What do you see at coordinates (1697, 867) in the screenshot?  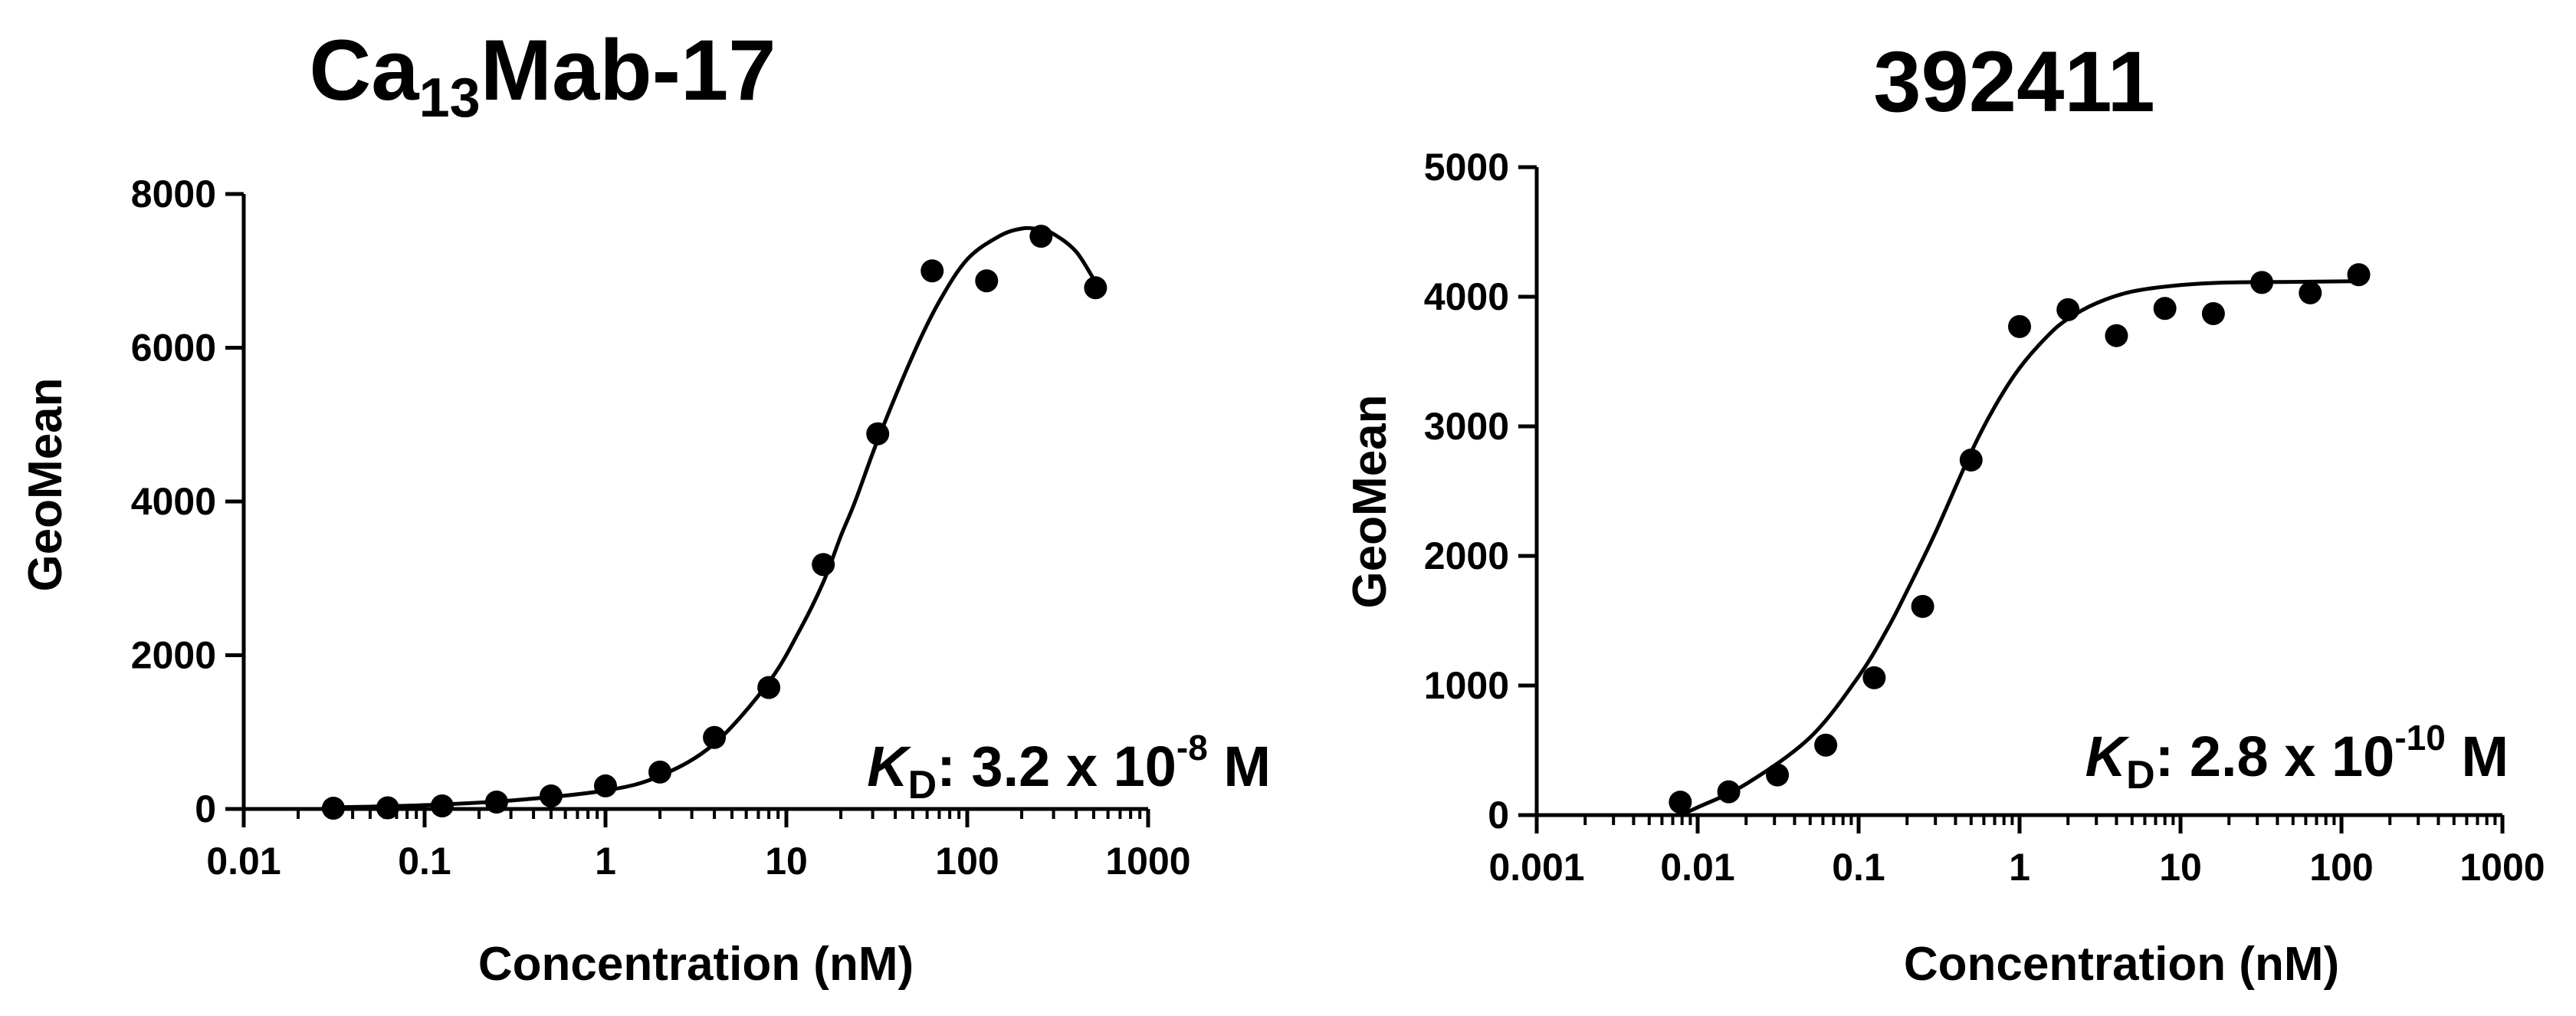 I see `right-x-tick-label: 0.01` at bounding box center [1697, 867].